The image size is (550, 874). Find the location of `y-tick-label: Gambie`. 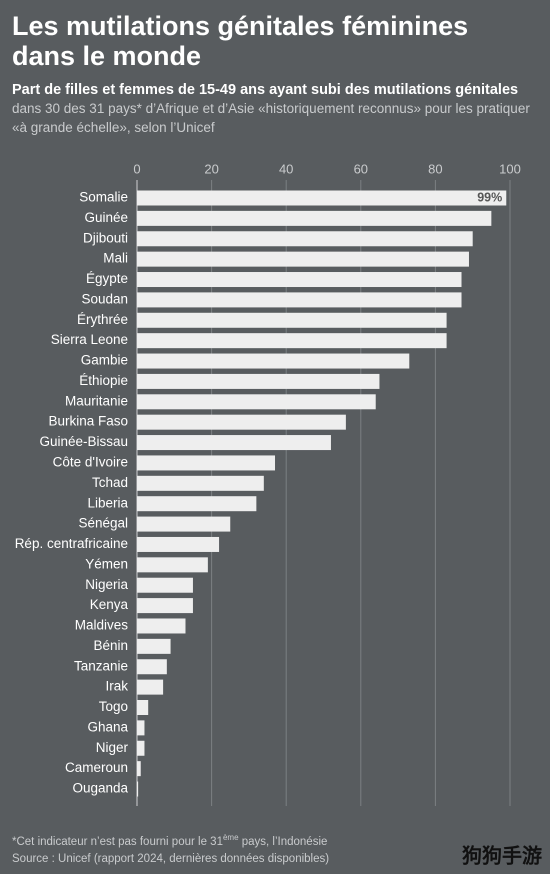

y-tick-label: Gambie is located at coordinates (104, 360).